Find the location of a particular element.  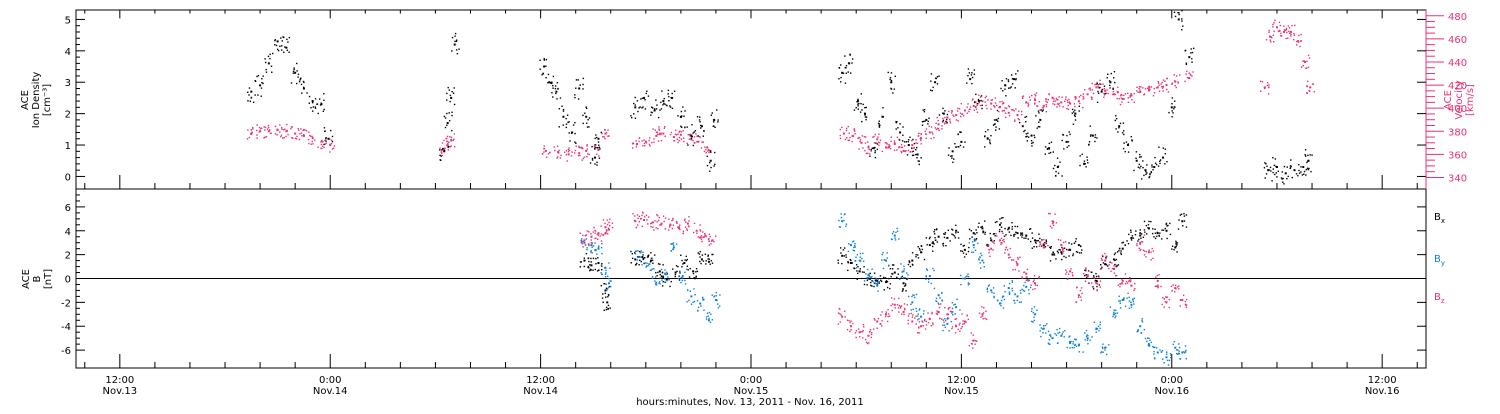

legend-bz: Bz is located at coordinates (1439, 298).